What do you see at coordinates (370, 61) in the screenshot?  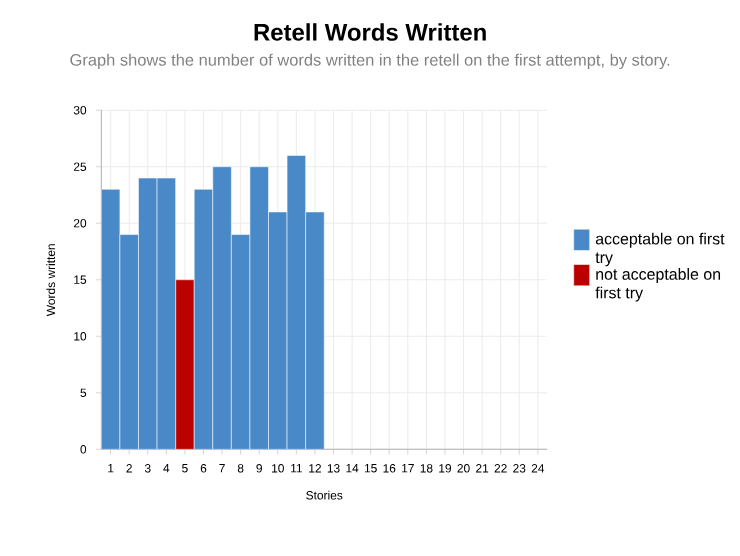 I see `chart-subtitle: Graph shows the number of words written in the retell on the first attempt, by story.` at bounding box center [370, 61].